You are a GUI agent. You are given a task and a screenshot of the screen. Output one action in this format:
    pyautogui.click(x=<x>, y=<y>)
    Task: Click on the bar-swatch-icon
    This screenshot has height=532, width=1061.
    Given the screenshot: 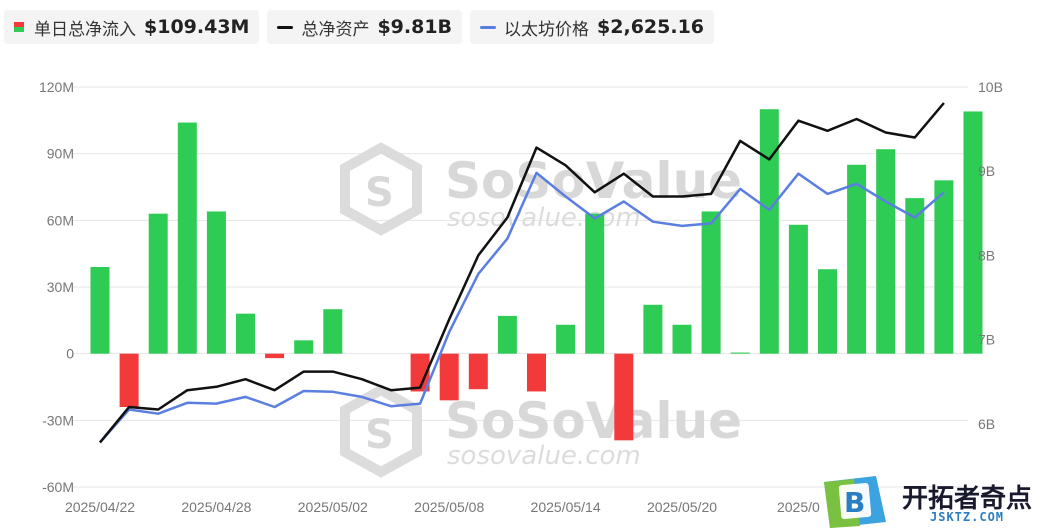 What is the action you would take?
    pyautogui.click(x=19, y=27)
    